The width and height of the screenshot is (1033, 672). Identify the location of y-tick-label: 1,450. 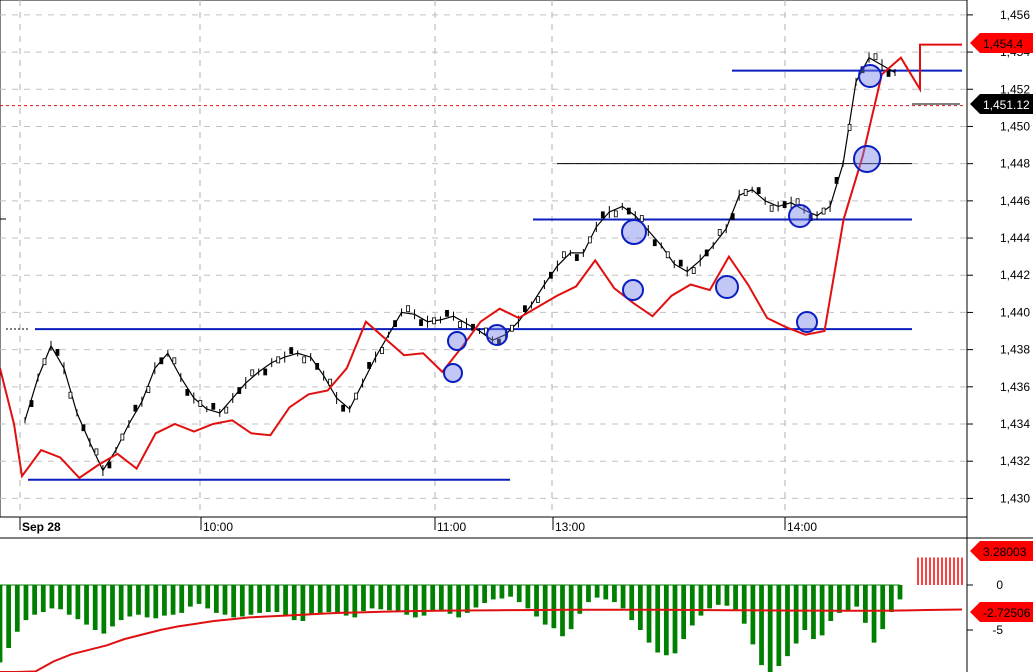
(1015, 126).